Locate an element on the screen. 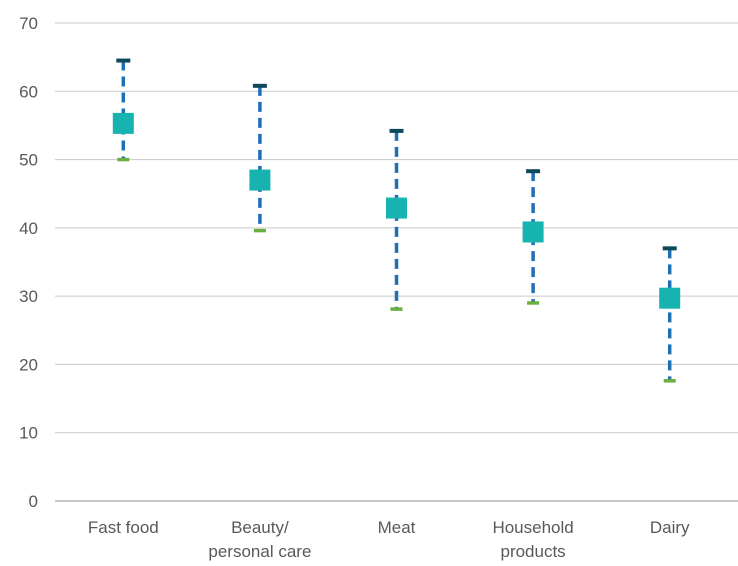 The image size is (738, 566). x-category-label-line: Fast food is located at coordinates (123, 527).